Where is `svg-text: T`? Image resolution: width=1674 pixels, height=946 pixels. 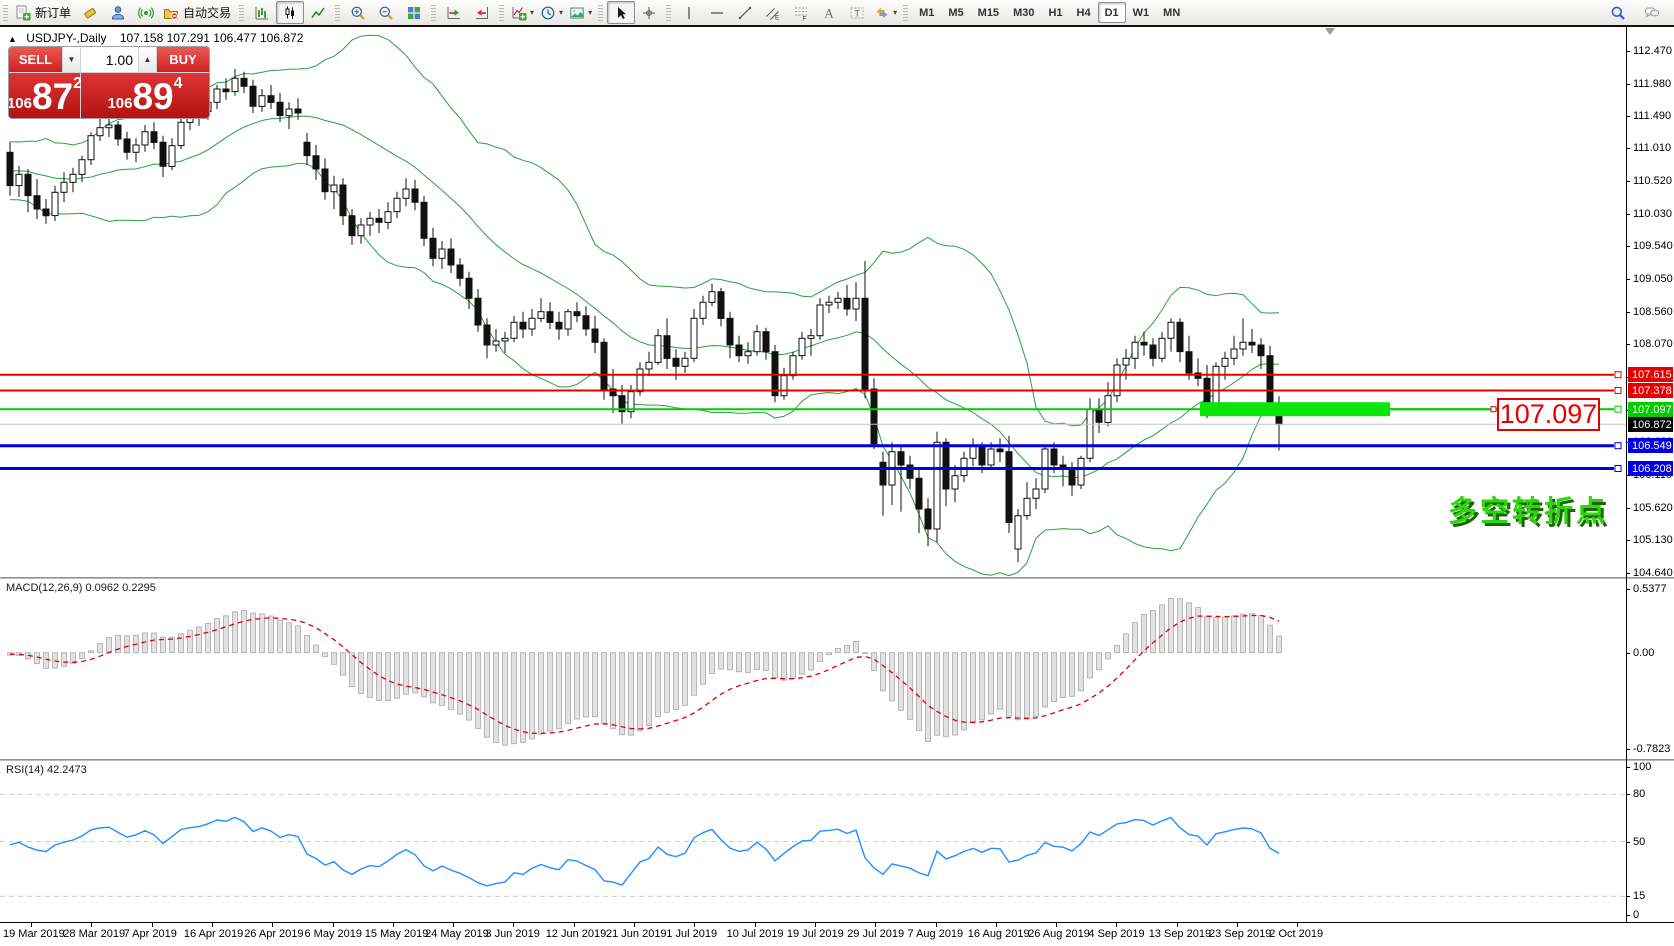
svg-text: T is located at coordinates (858, 13).